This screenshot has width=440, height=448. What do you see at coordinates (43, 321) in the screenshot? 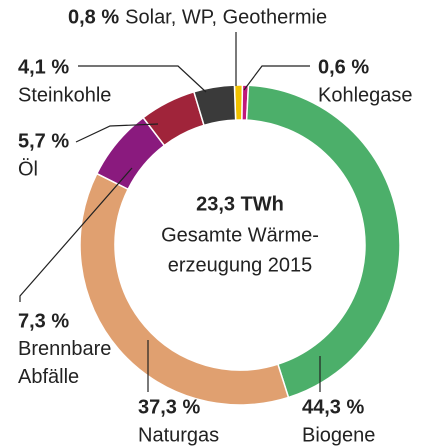
I see `value-label: 7,3 %` at bounding box center [43, 321].